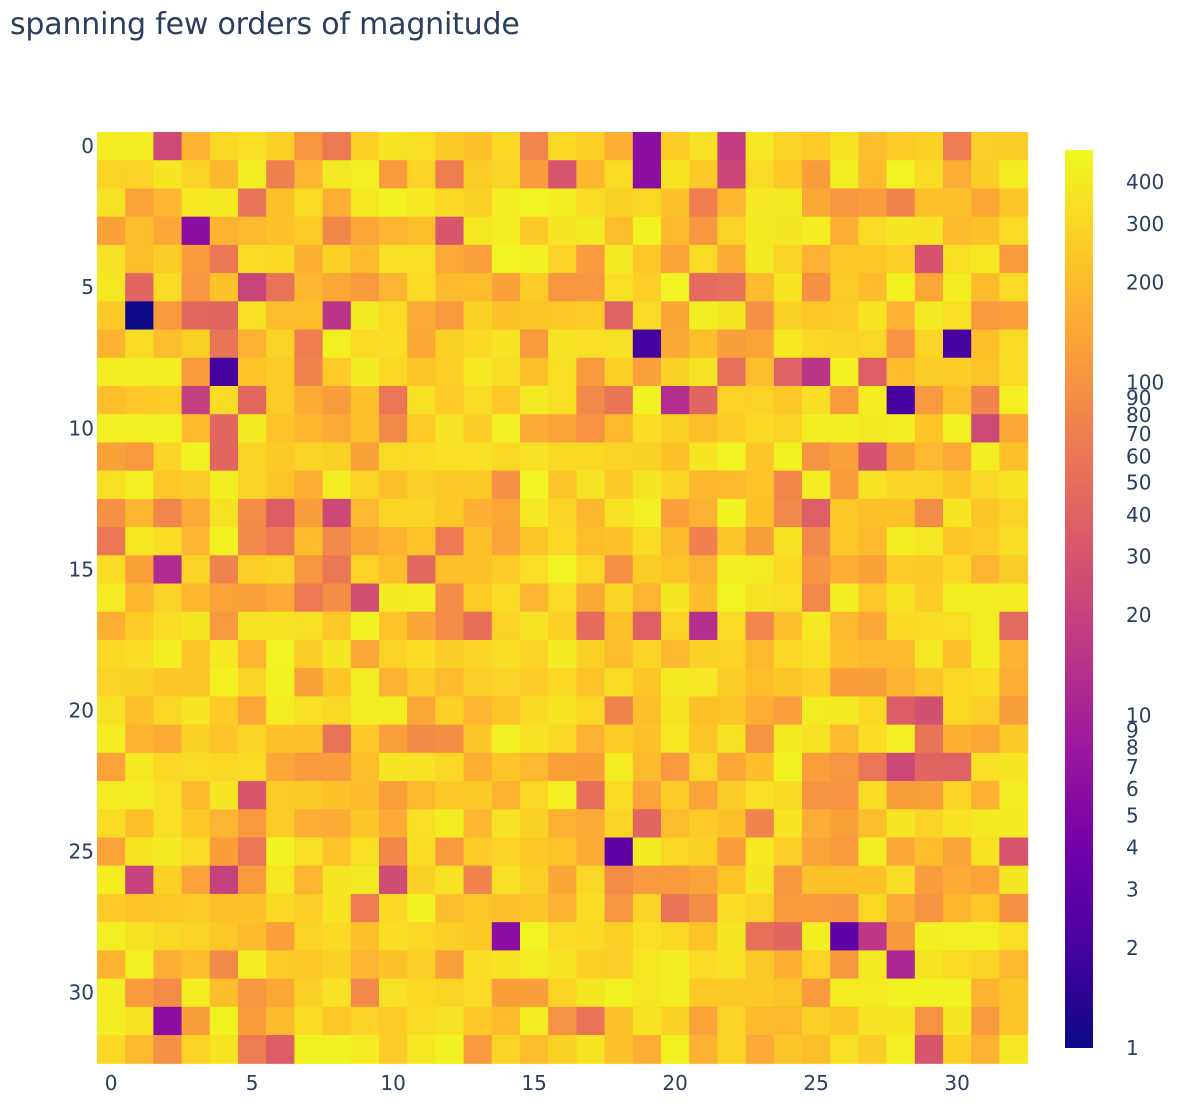  What do you see at coordinates (956, 1083) in the screenshot?
I see `x-tick-label: 30` at bounding box center [956, 1083].